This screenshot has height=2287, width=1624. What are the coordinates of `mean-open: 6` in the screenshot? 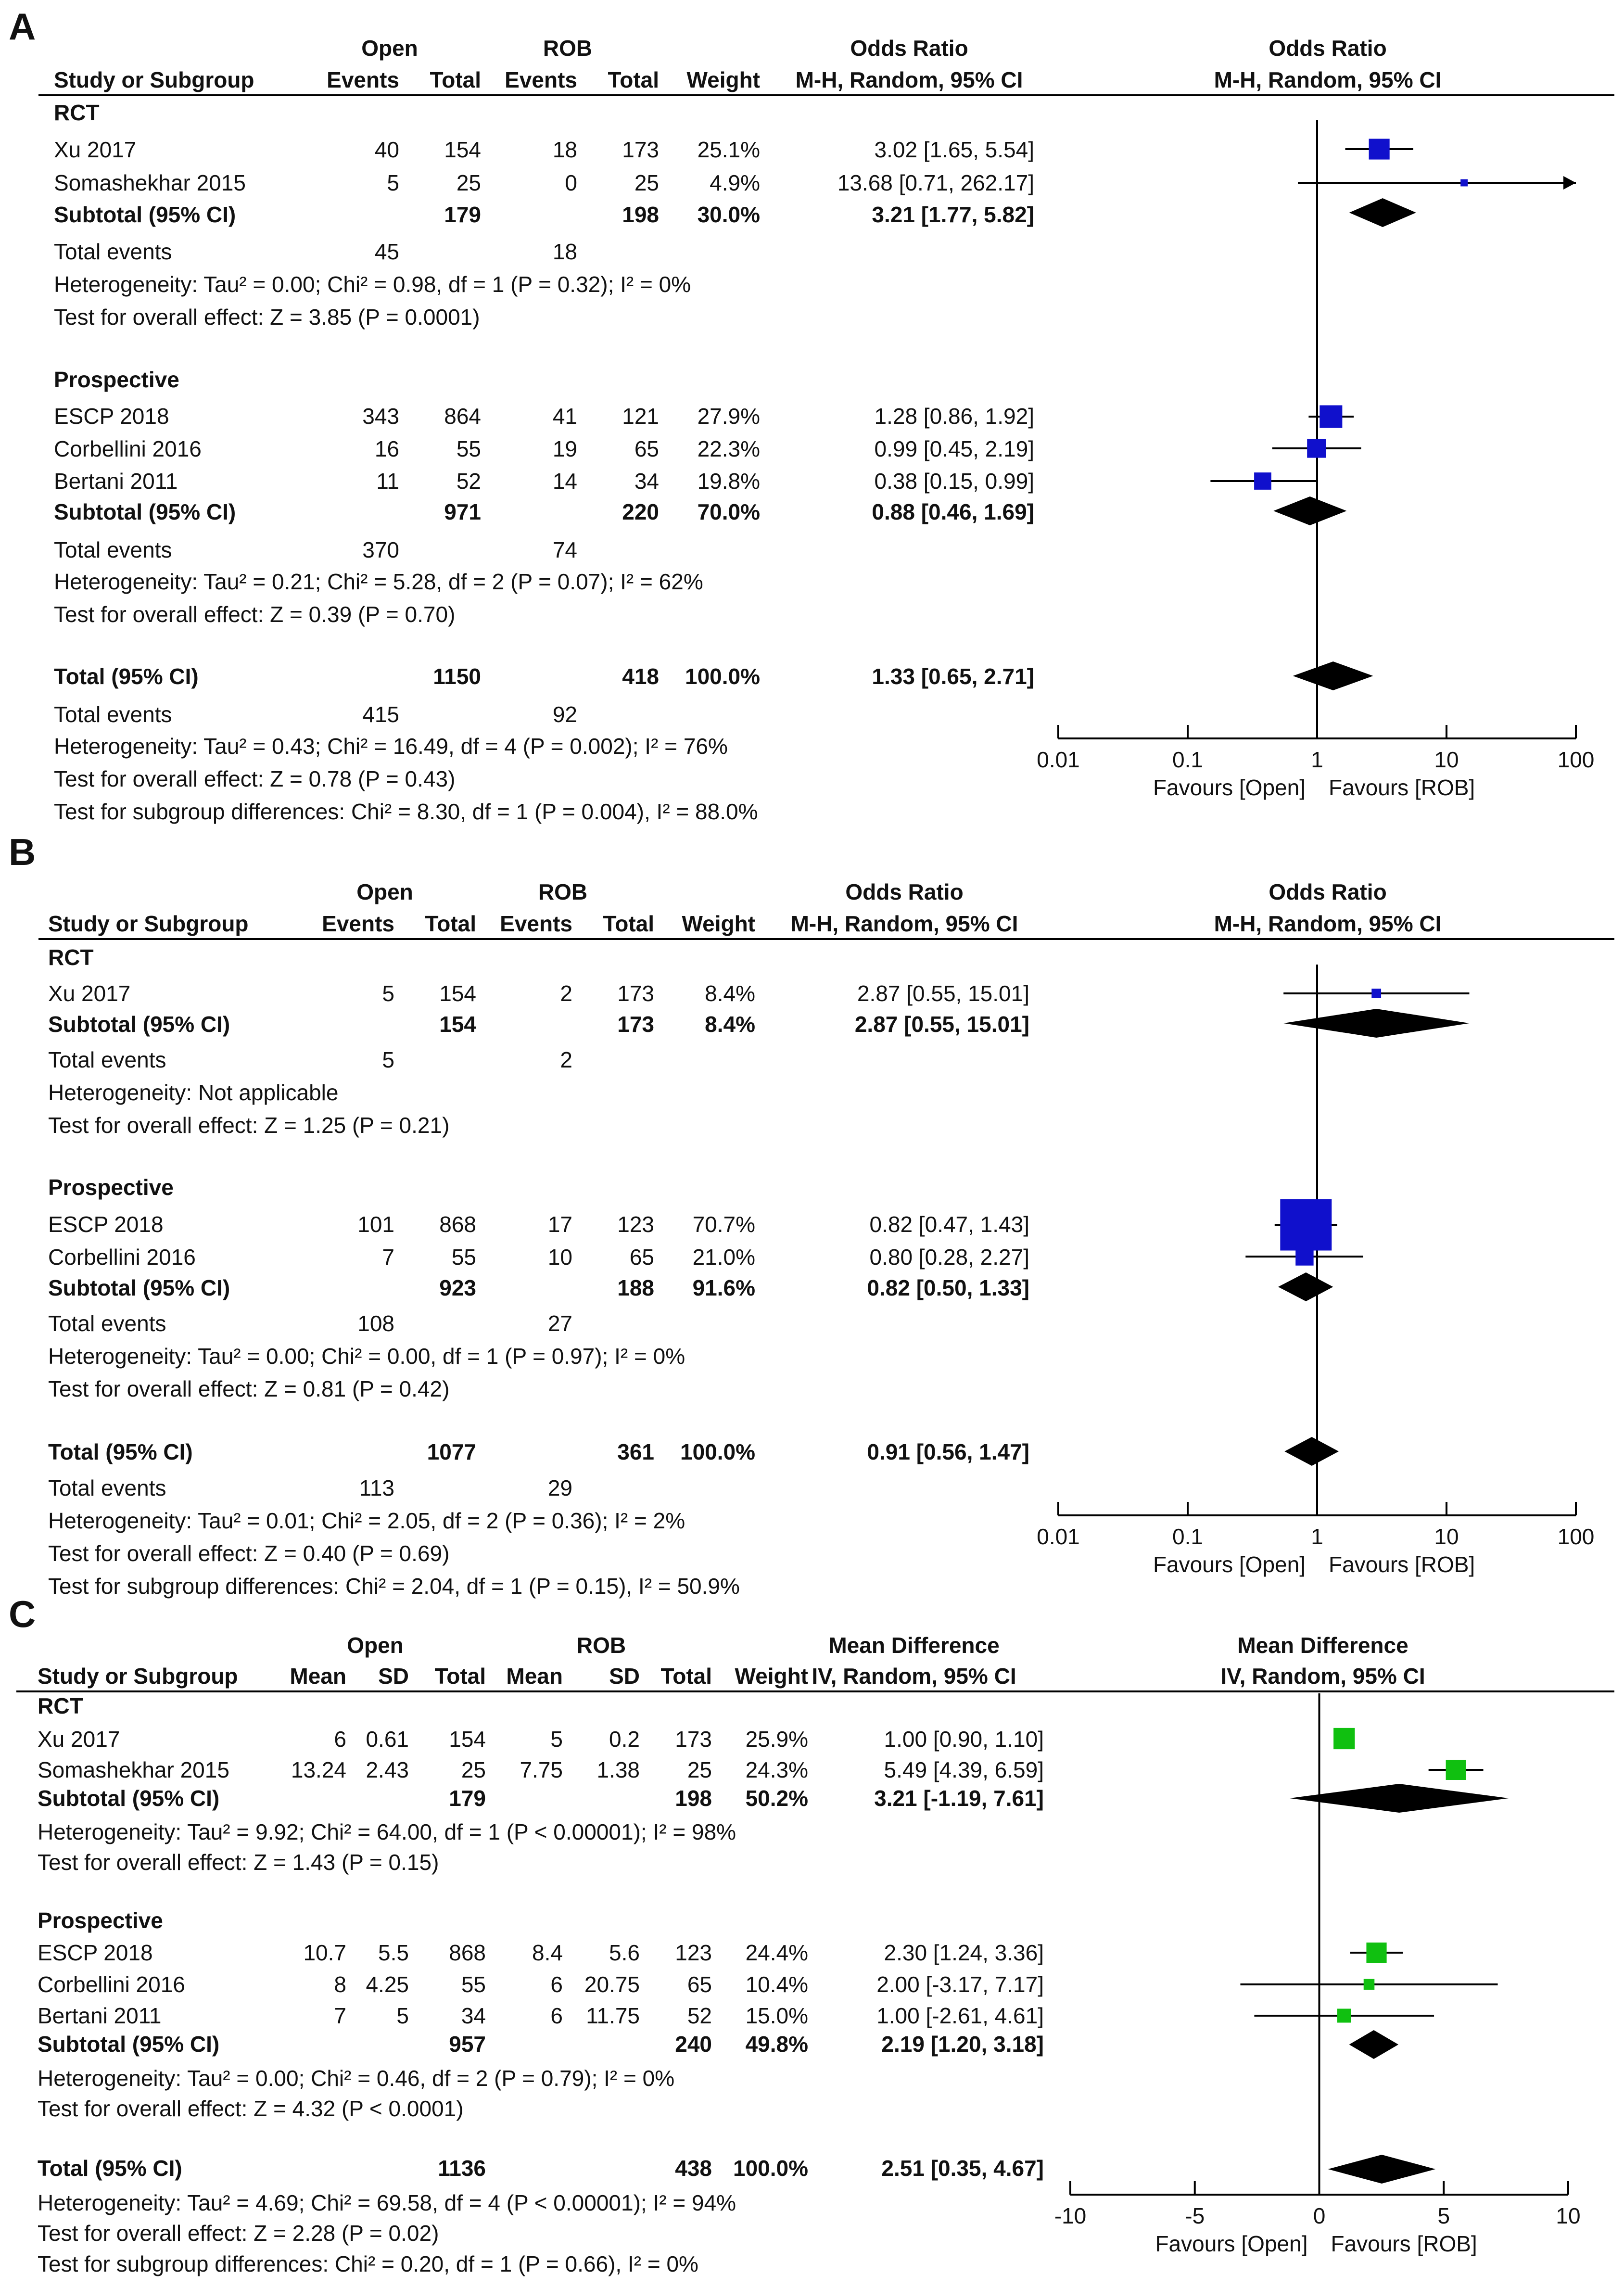 It's located at (340, 1740).